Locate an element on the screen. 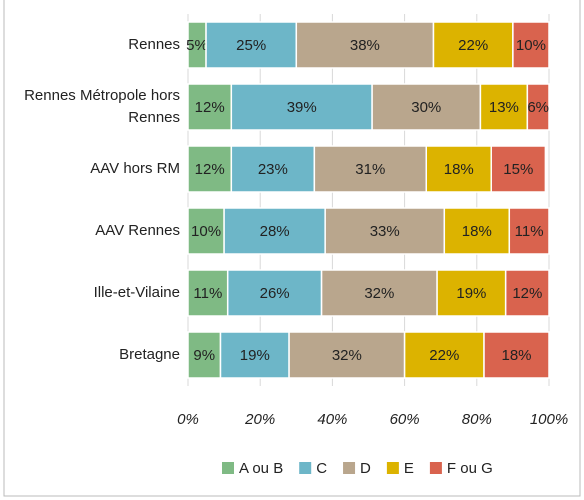 Image resolution: width=584 pixels, height=500 pixels. legend-label: E is located at coordinates (409, 468).